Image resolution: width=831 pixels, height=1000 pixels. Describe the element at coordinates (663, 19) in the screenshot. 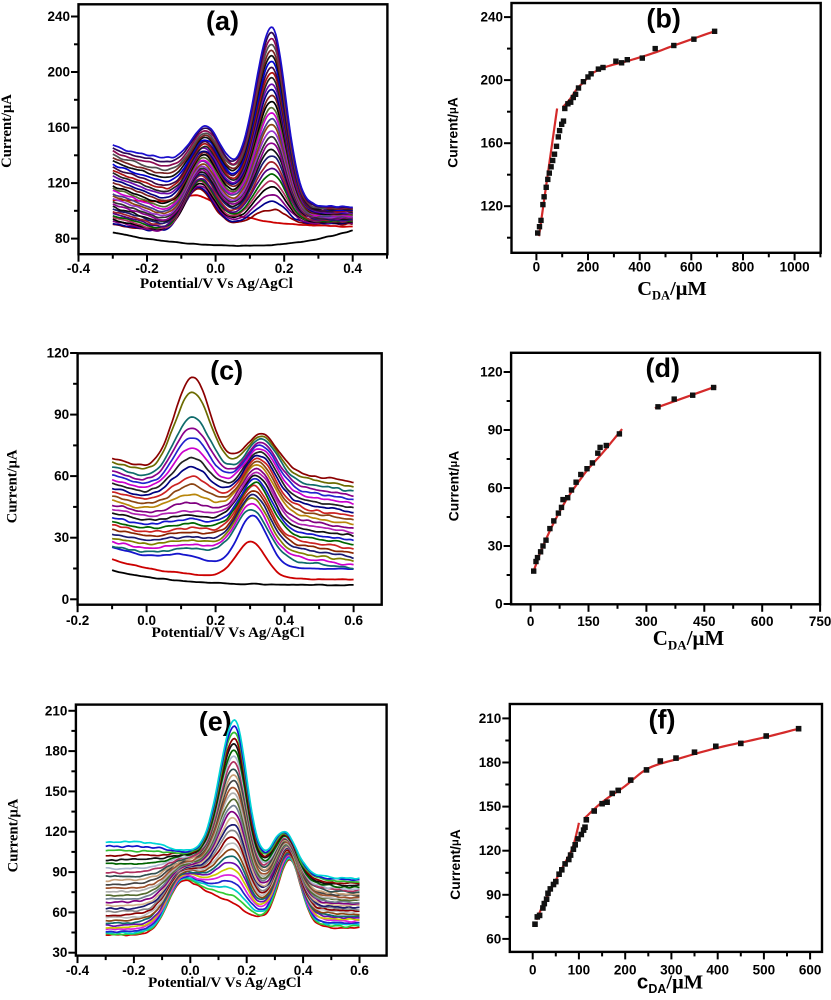

I see `svg-text: (b)` at that location.